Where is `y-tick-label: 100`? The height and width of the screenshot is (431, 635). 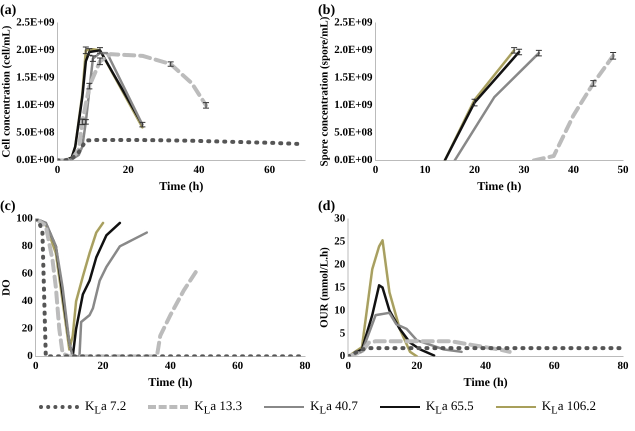 y-tick-label: 100 is located at coordinates (25, 218).